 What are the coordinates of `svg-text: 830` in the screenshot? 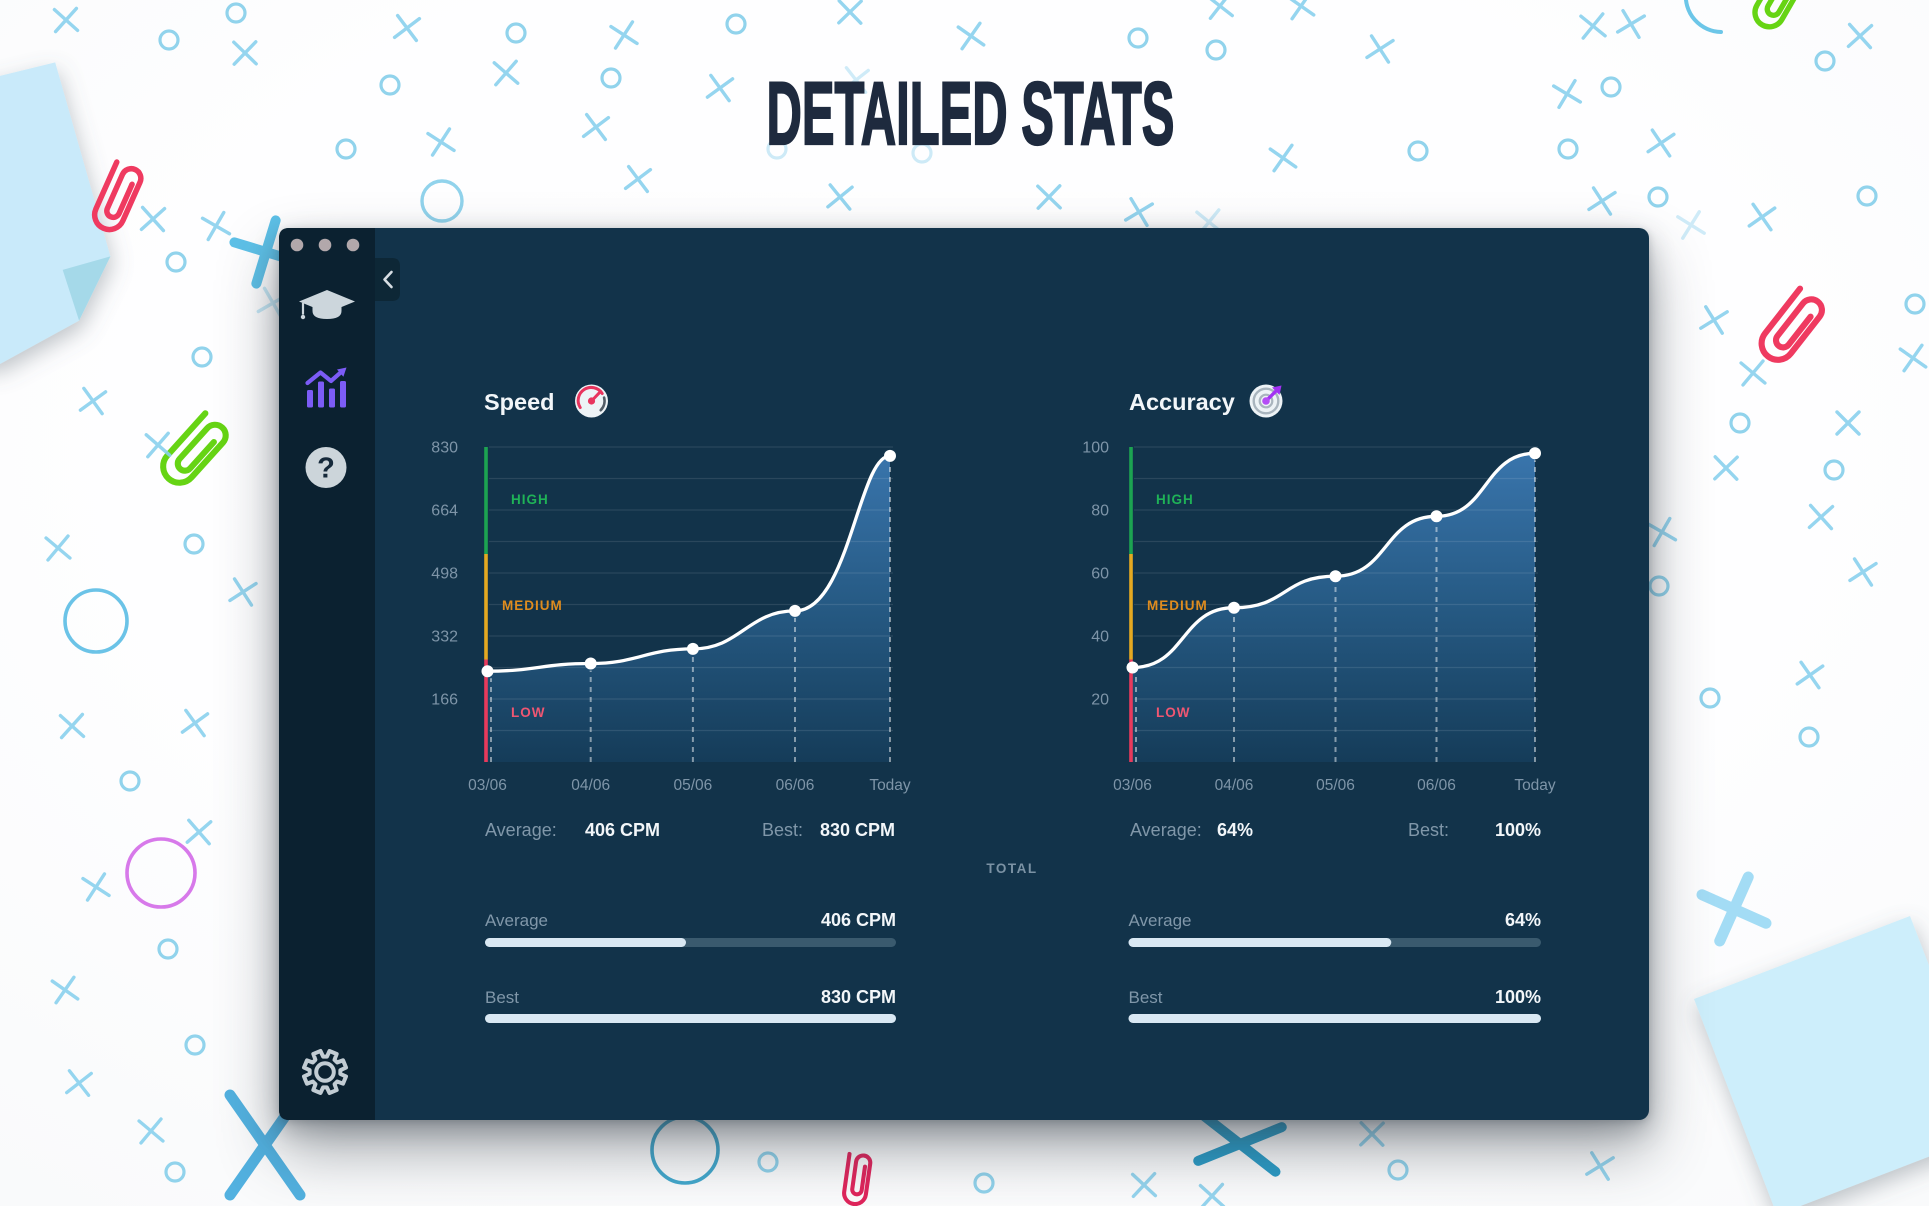 It's located at (444, 448).